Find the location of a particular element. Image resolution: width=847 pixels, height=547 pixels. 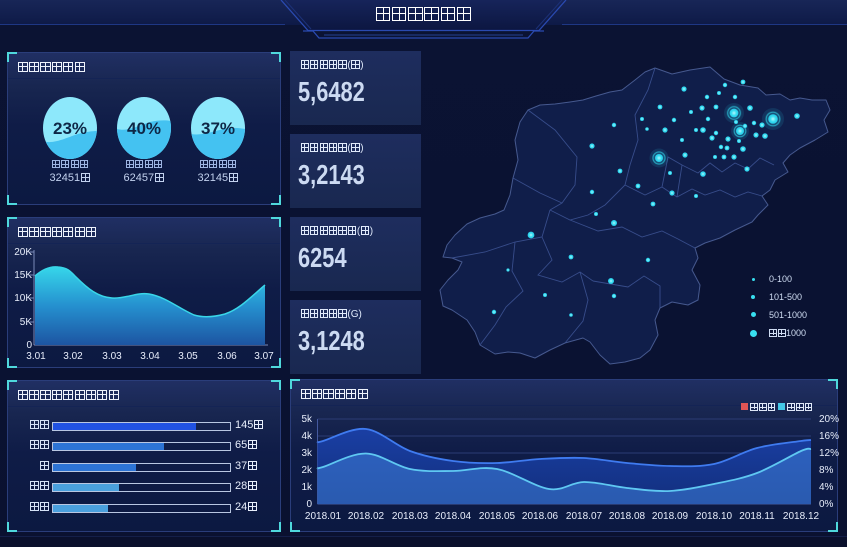

svg-text: 20% is located at coordinates (829, 419).